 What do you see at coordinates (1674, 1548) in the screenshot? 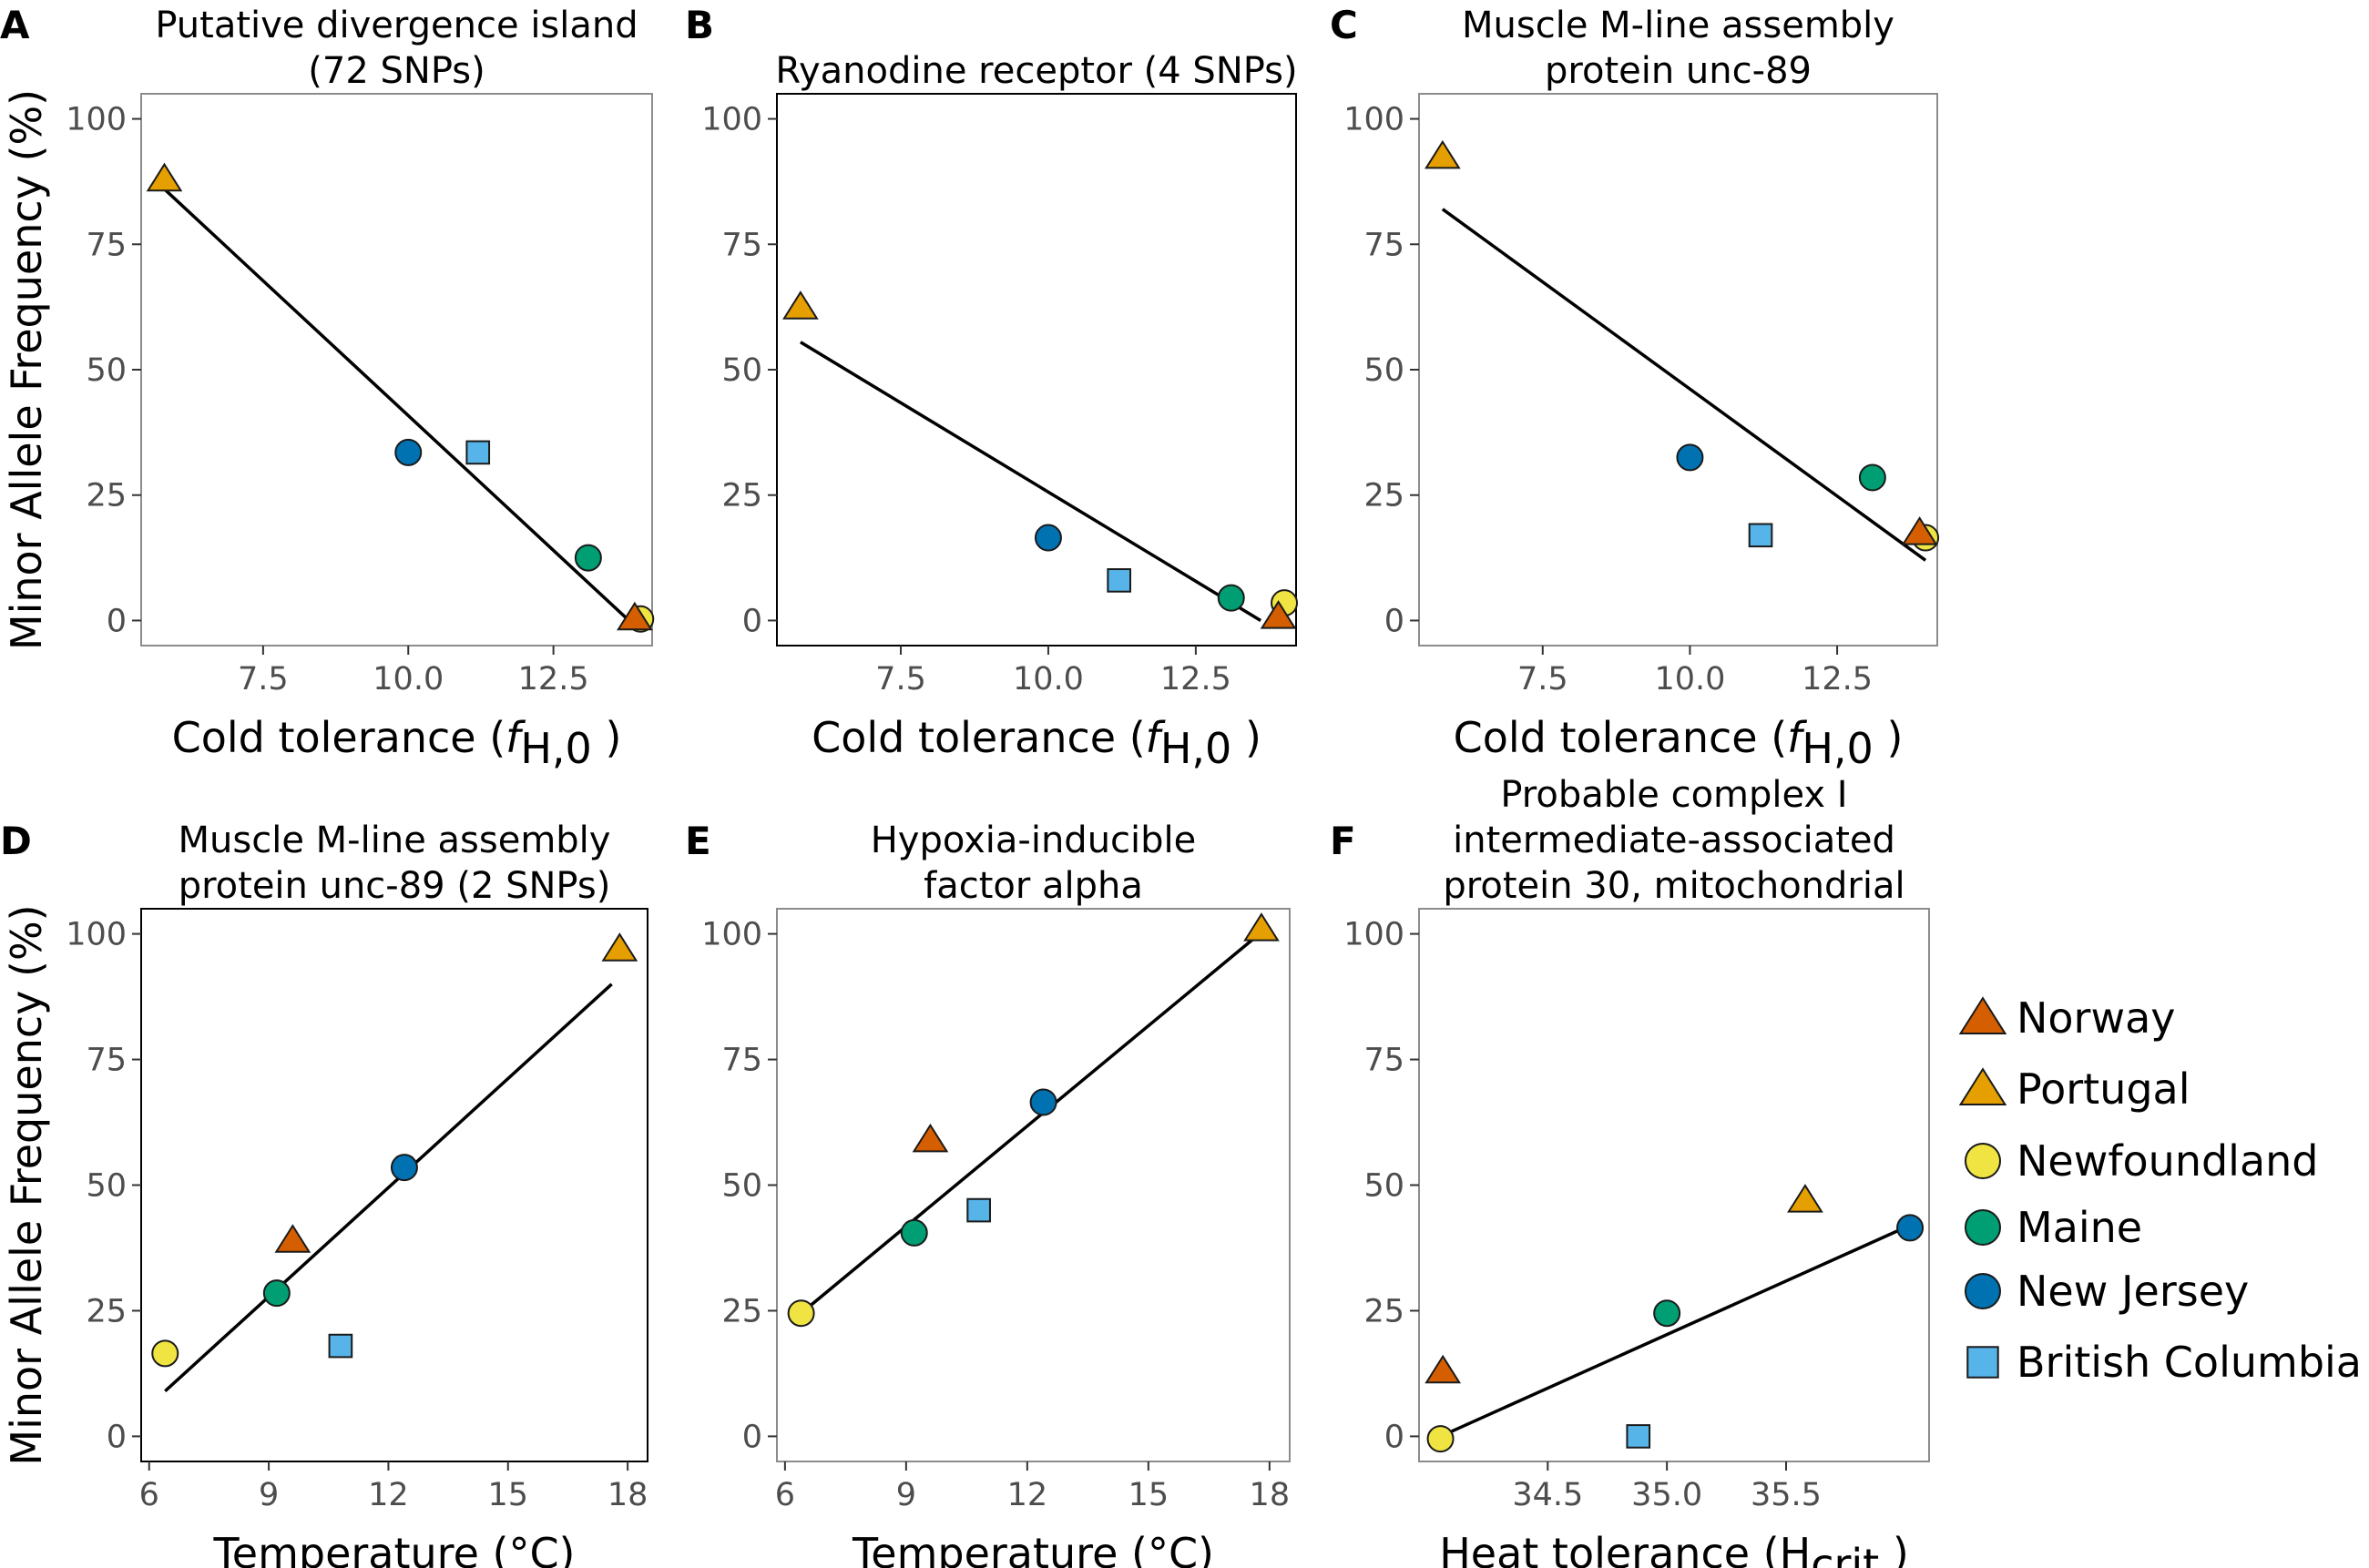
I see `x-axis-label: Heat tolerance (Hcrit )` at bounding box center [1674, 1548].